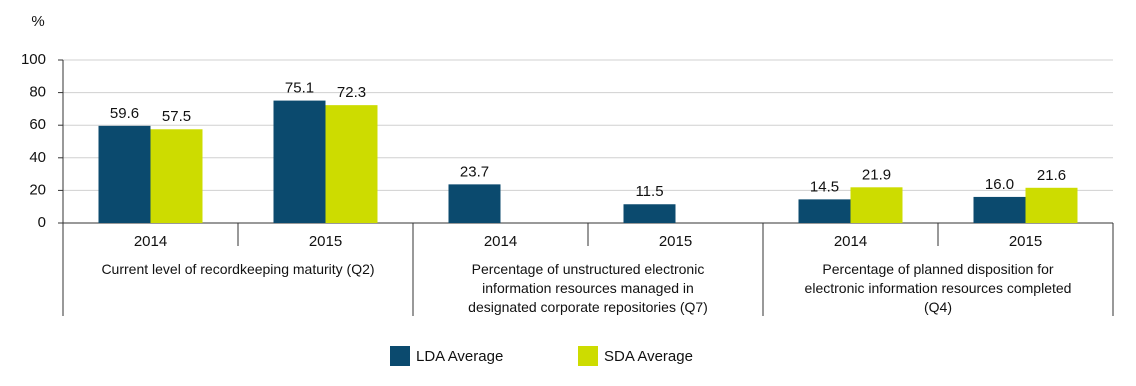  What do you see at coordinates (1051, 175) in the screenshot?
I see `value-label: 21.6` at bounding box center [1051, 175].